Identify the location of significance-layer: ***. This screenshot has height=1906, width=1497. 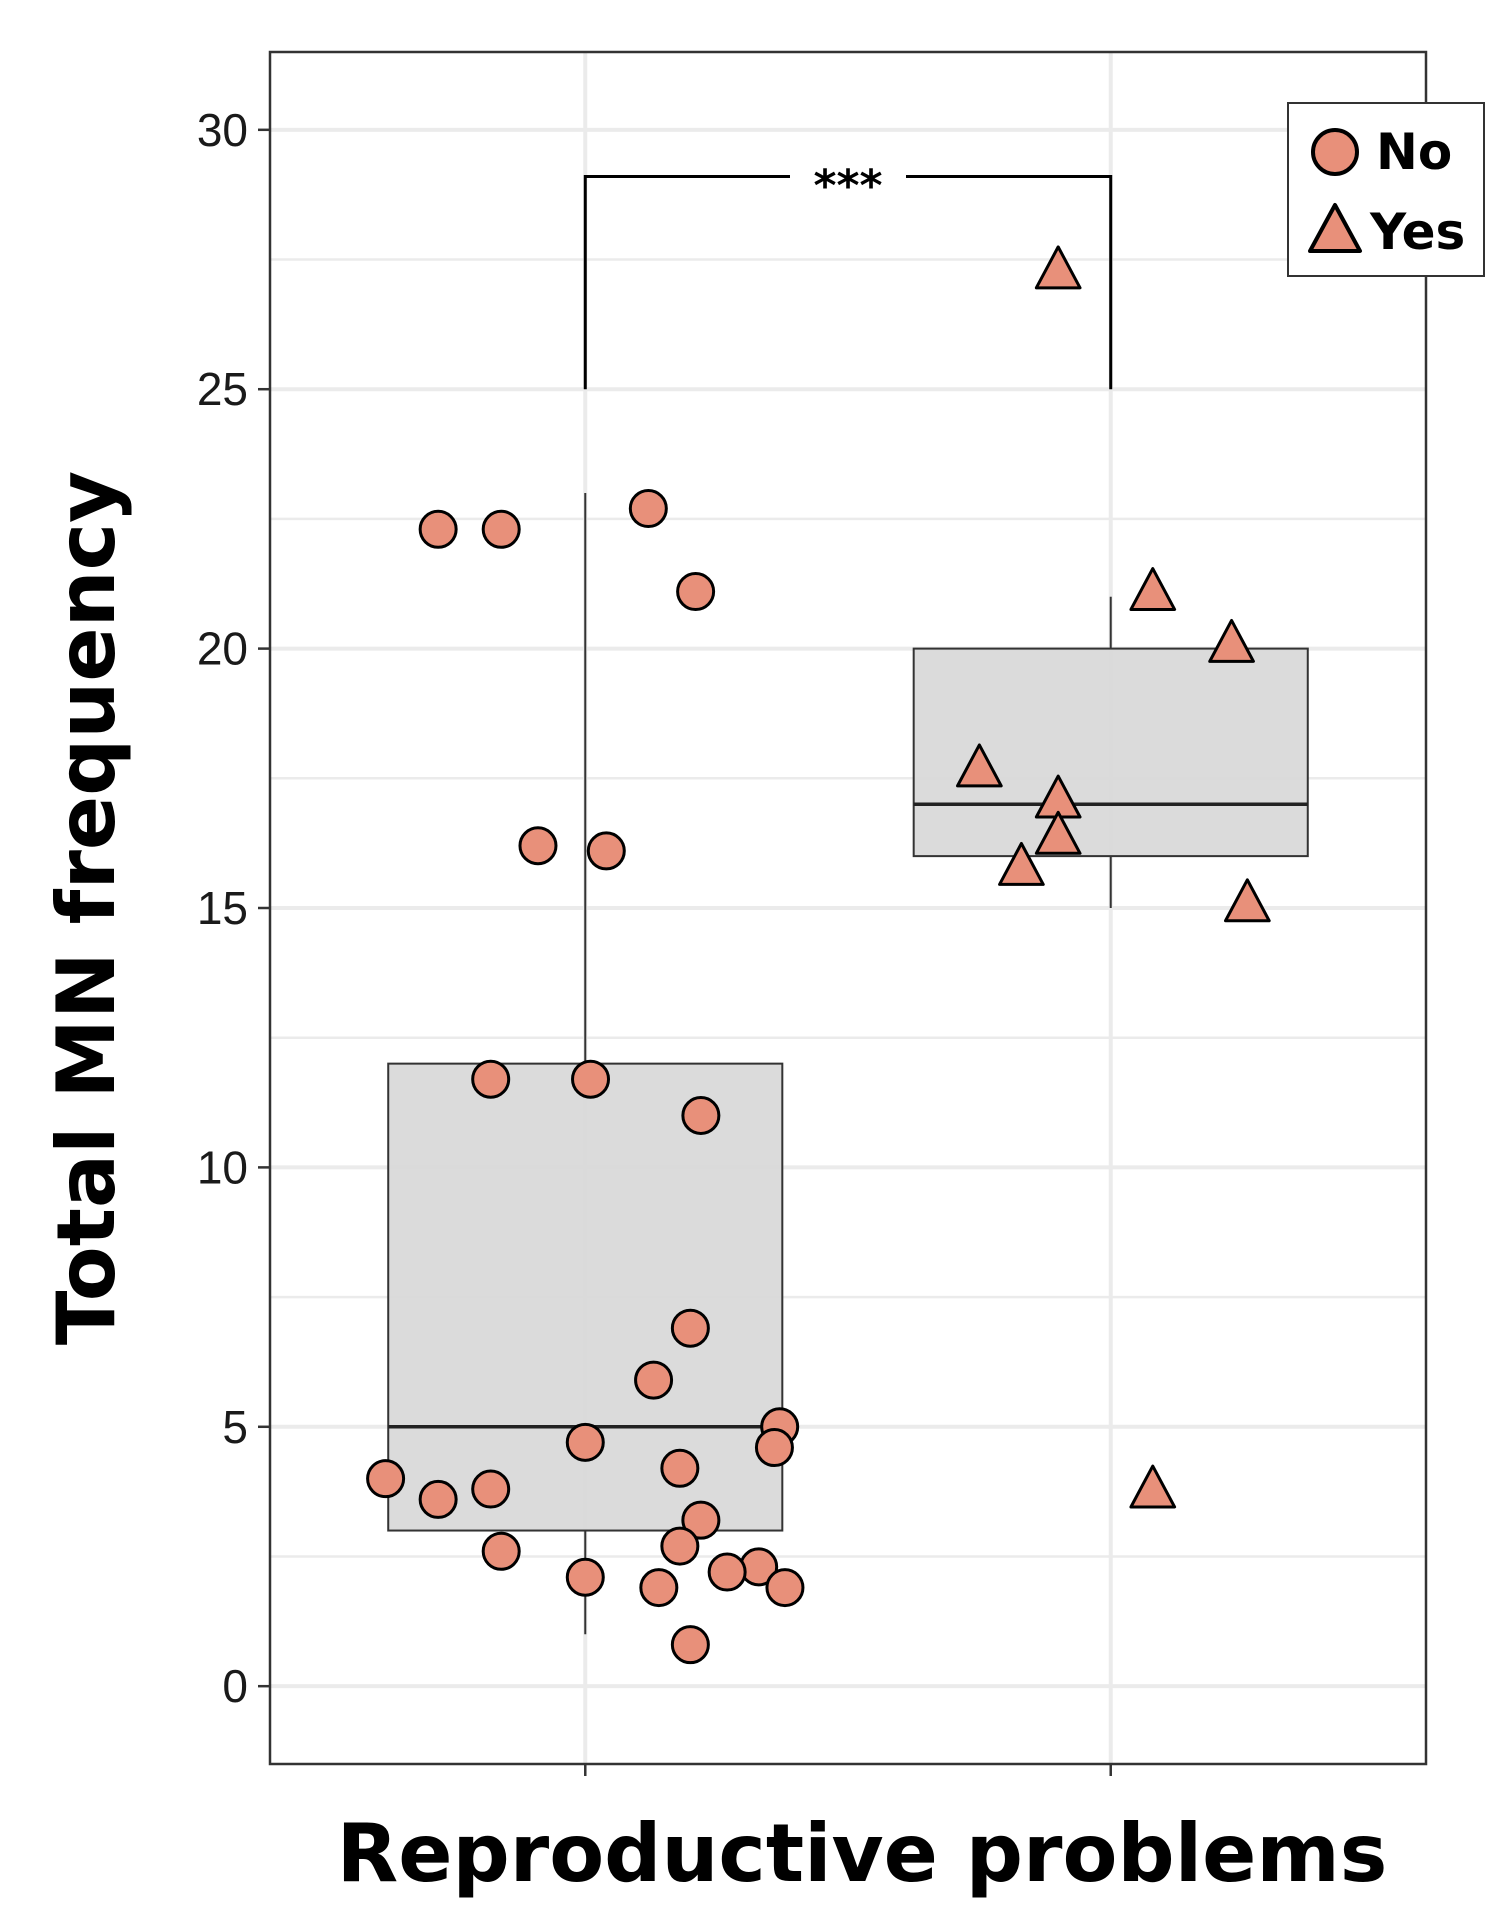
(848, 272).